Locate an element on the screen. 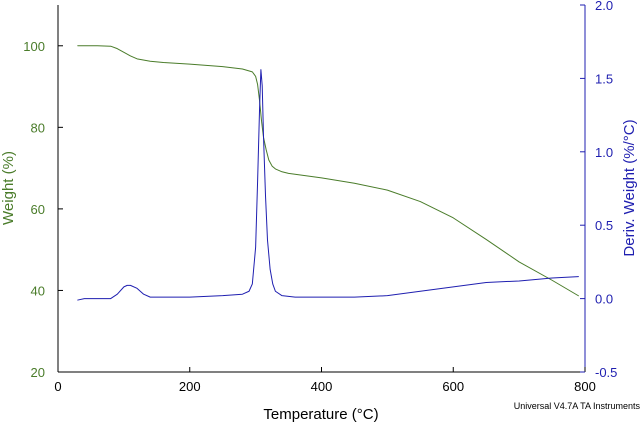 Image resolution: width=644 pixels, height=426 pixels. right-y-tick-label: 1.5 is located at coordinates (604, 78).